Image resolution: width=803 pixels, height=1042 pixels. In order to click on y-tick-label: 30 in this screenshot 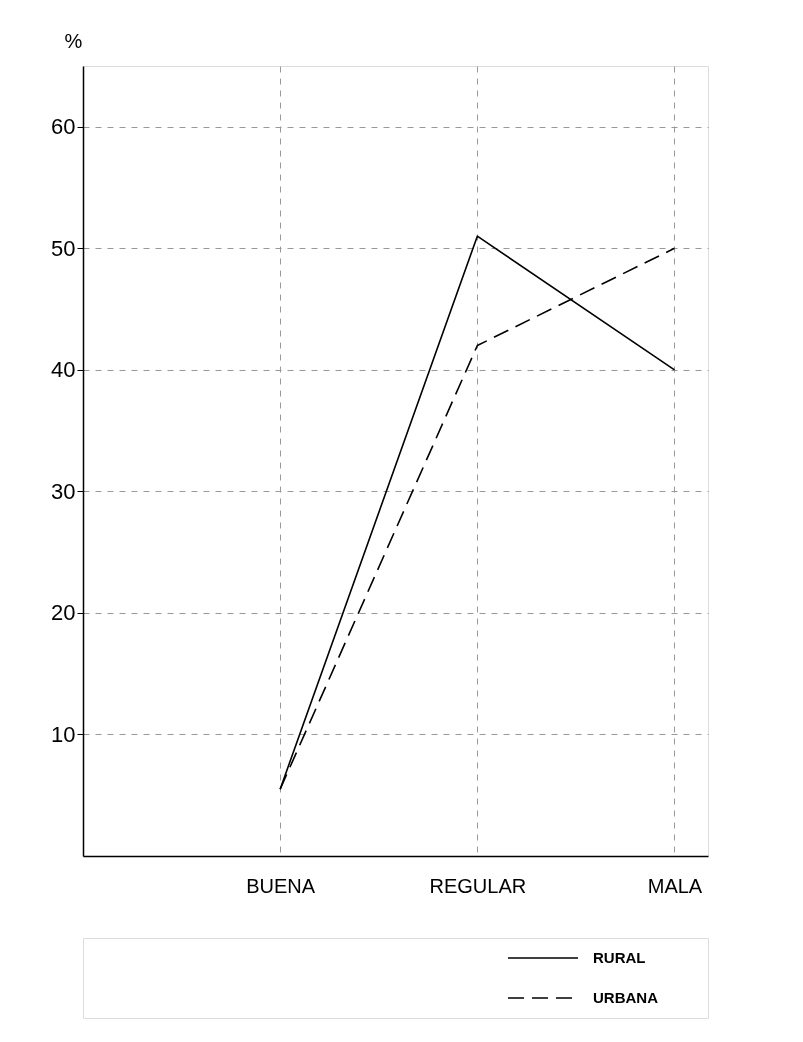, I will do `click(63, 491)`.